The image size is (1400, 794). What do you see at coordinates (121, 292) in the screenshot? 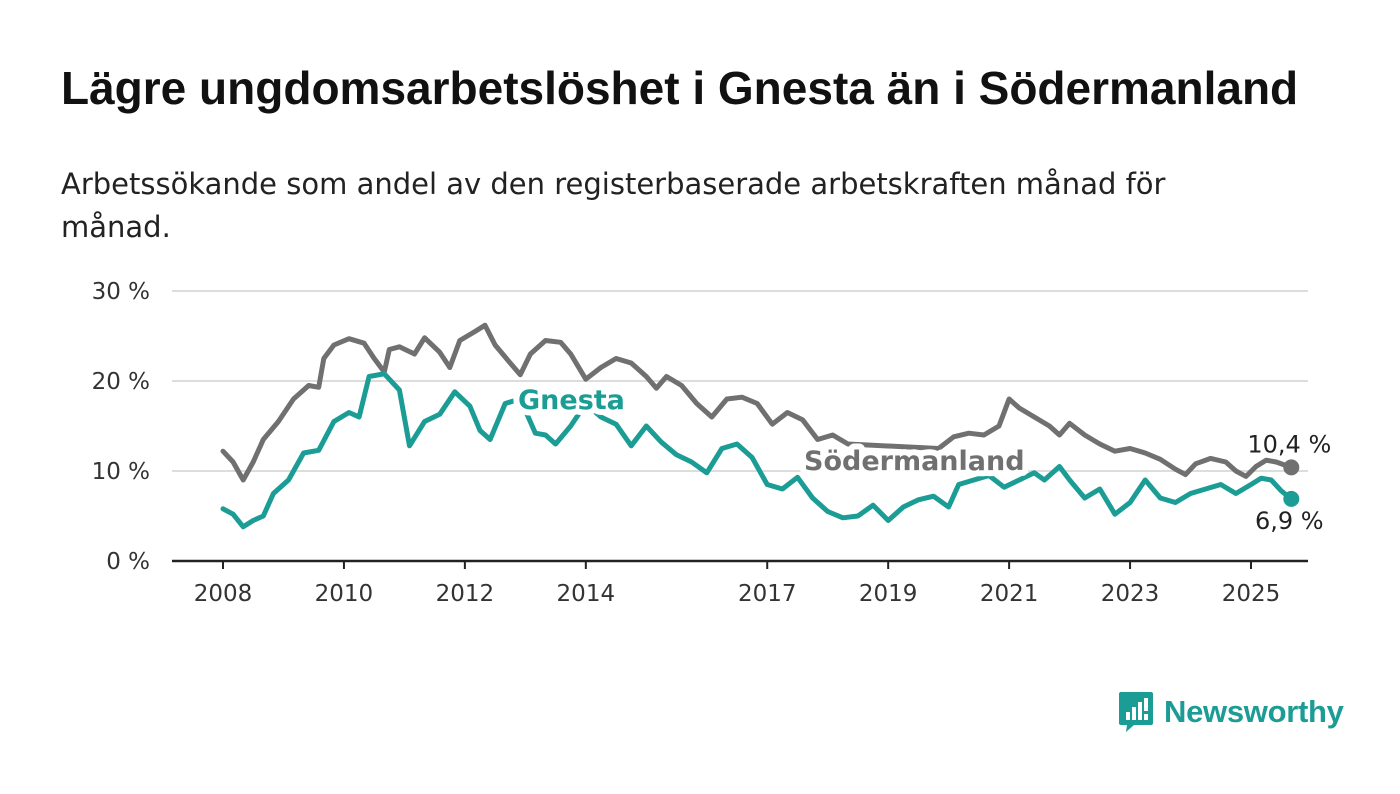
I see `y-tick-label: 30 %` at bounding box center [121, 292].